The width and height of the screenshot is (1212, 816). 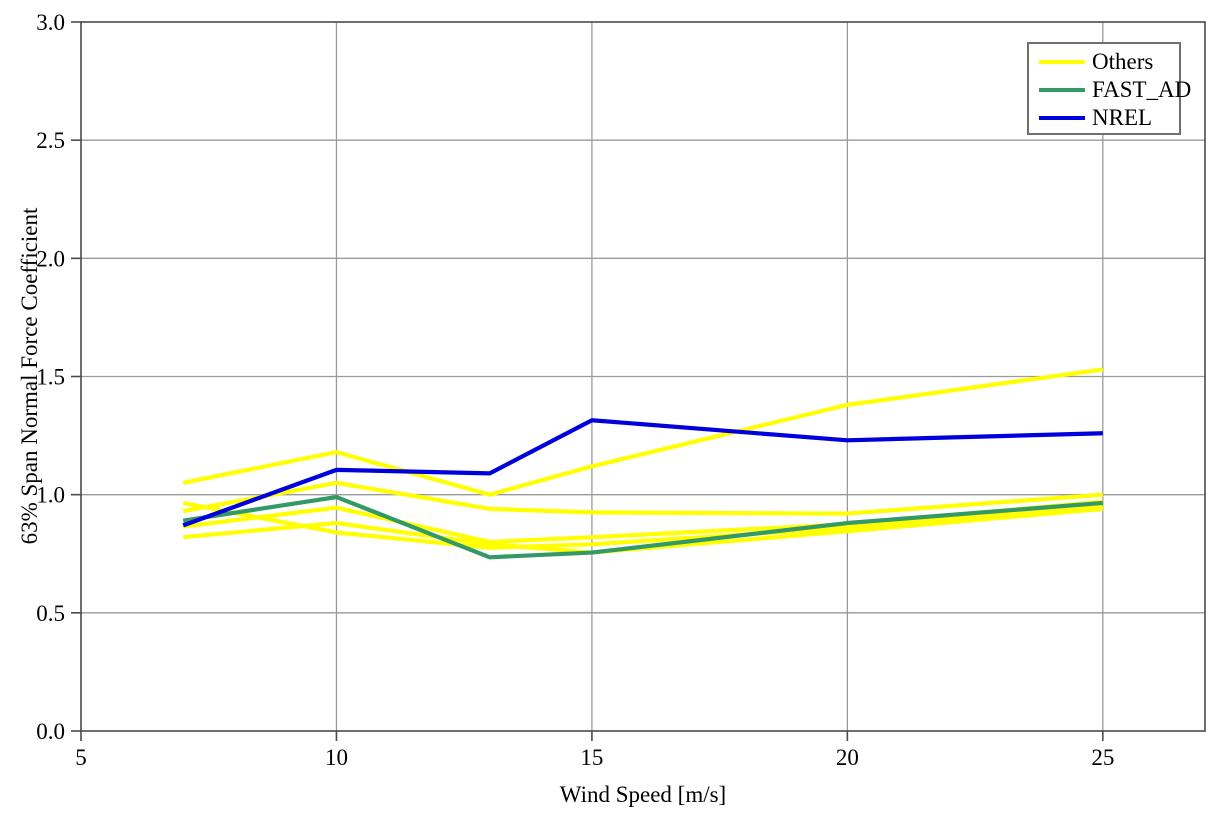 I want to click on legend: Others FAST_AD NREL, so click(x=1109, y=88).